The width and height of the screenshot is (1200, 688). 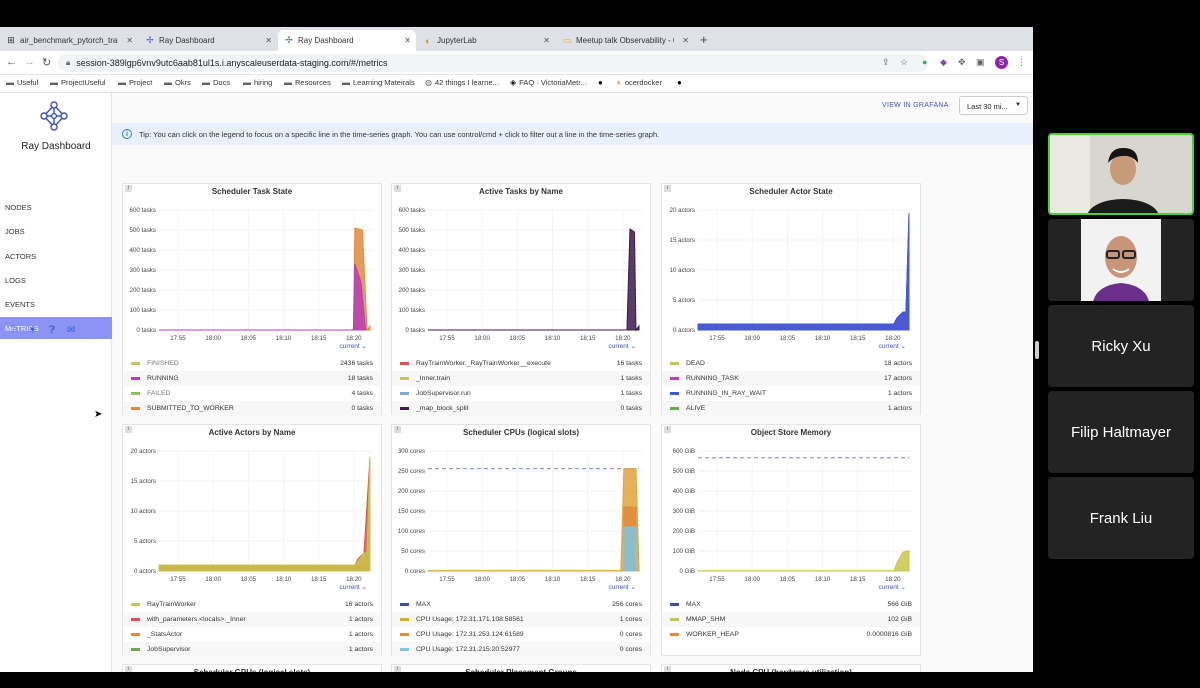 What do you see at coordinates (602, 82) in the screenshot?
I see `bookmark-github-1: ●` at bounding box center [602, 82].